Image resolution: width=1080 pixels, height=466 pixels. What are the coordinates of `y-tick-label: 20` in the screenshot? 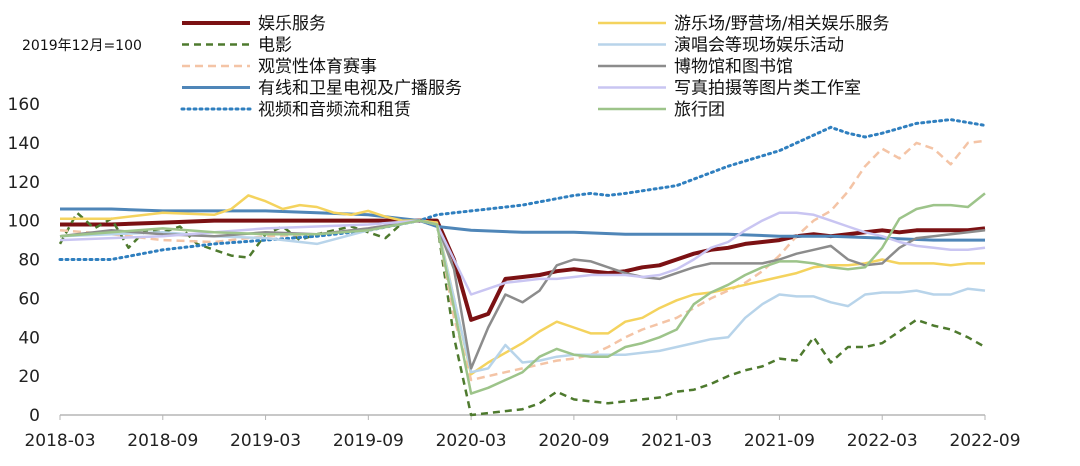 It's located at (29, 377).